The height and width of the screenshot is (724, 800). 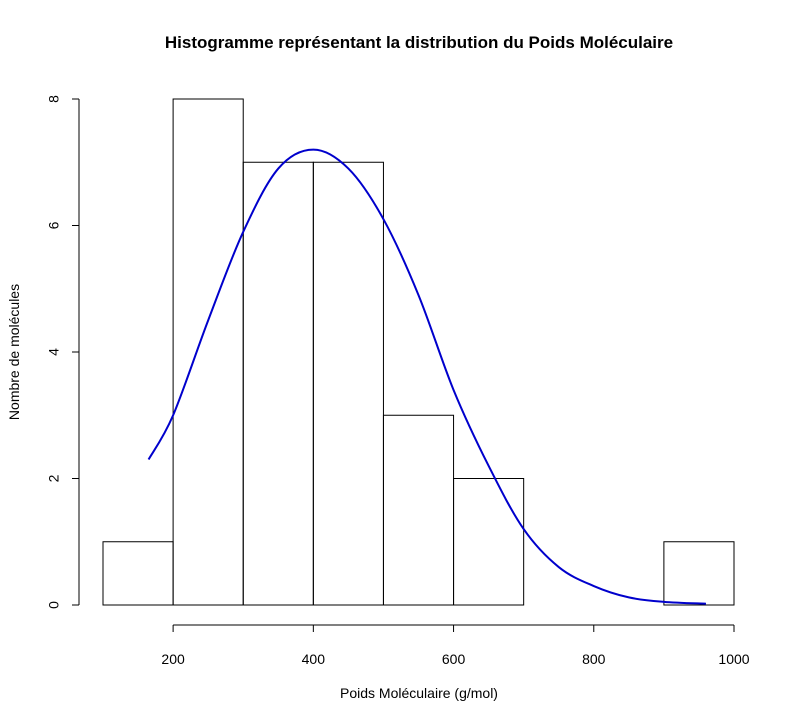 I want to click on x-tick-label: 800, so click(x=594, y=659).